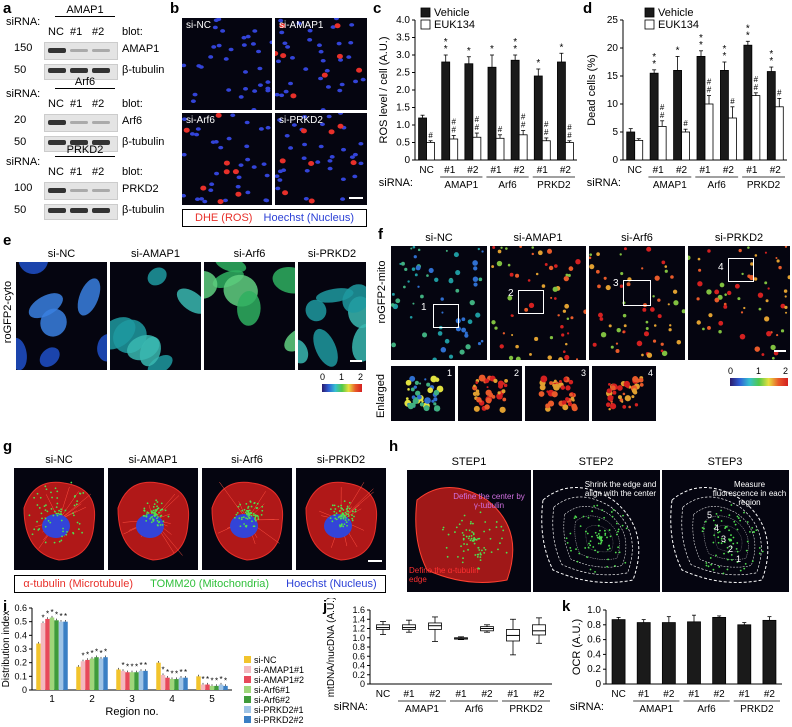 The height and width of the screenshot is (727, 792). What do you see at coordinates (7, 240) in the screenshot?
I see `panel-e-label: e` at bounding box center [7, 240].